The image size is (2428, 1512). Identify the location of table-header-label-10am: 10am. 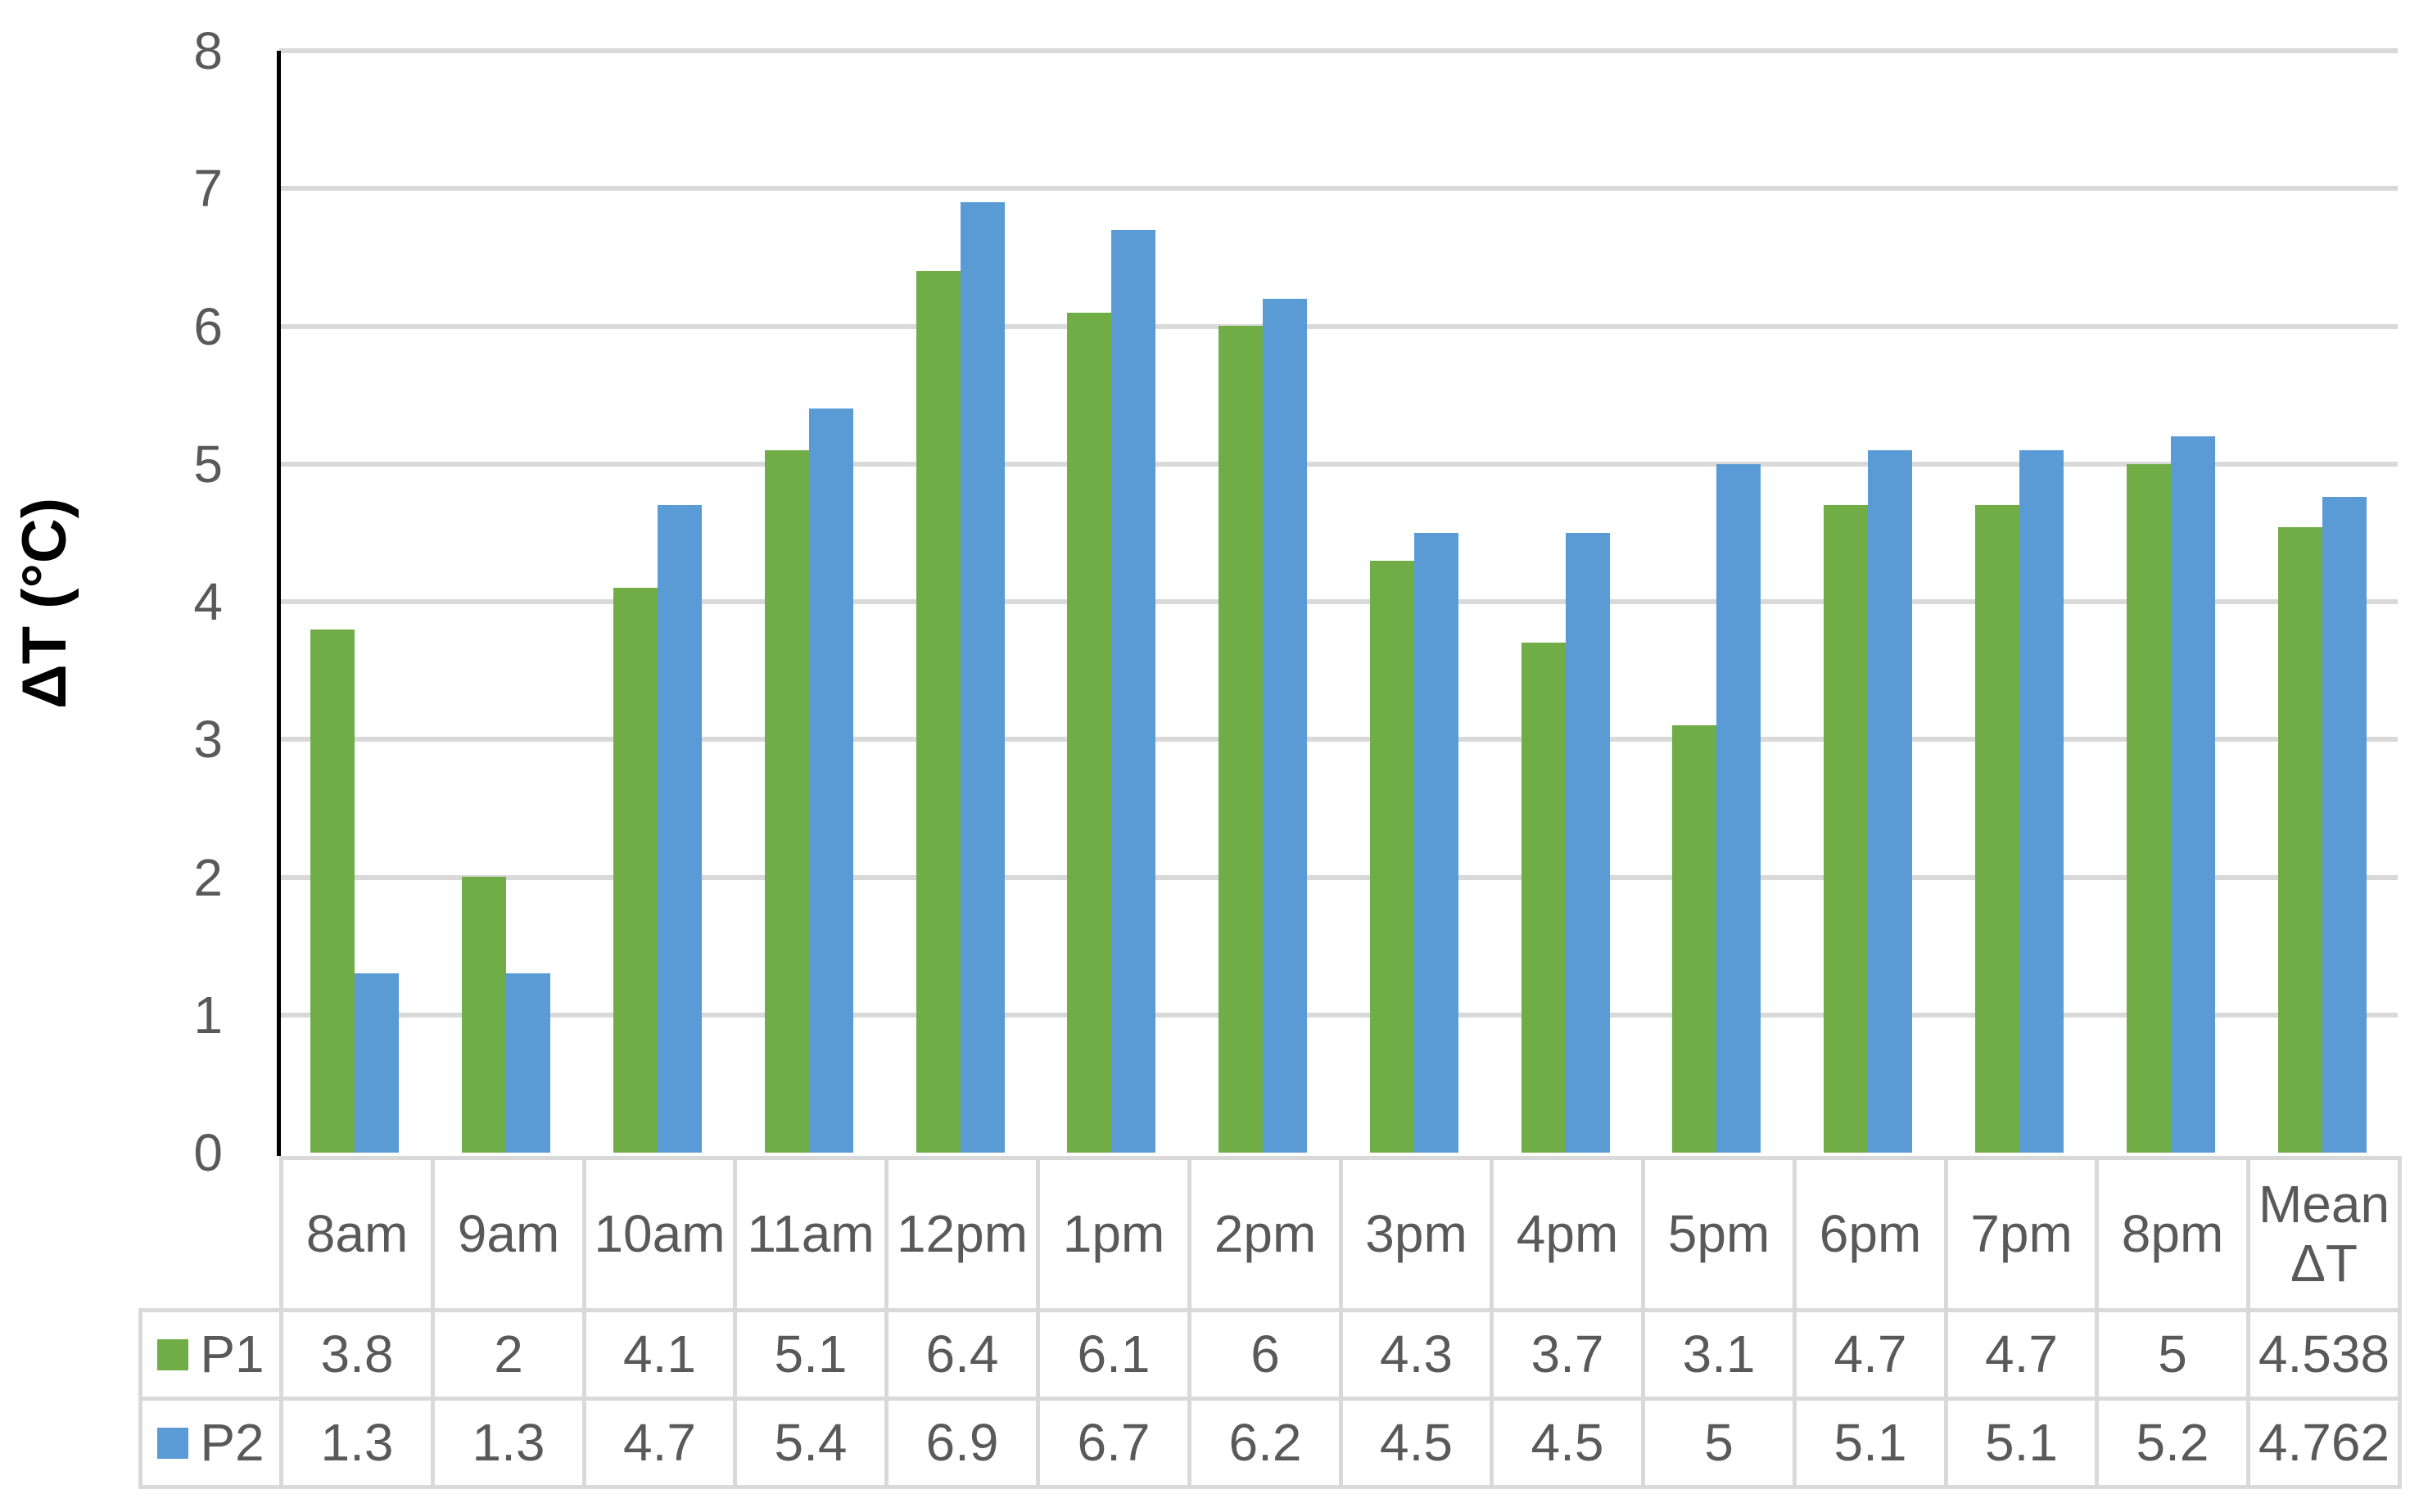
(660, 1233).